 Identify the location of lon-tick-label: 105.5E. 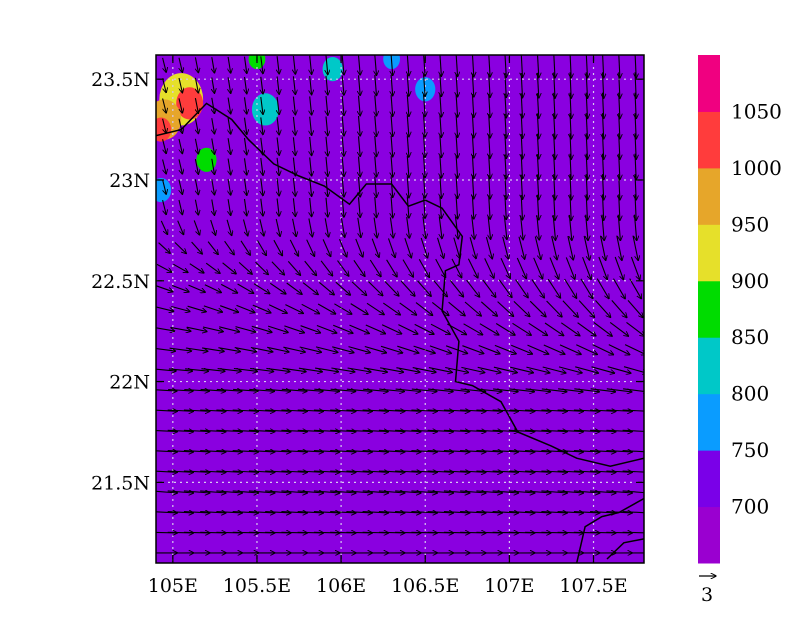
(257, 586).